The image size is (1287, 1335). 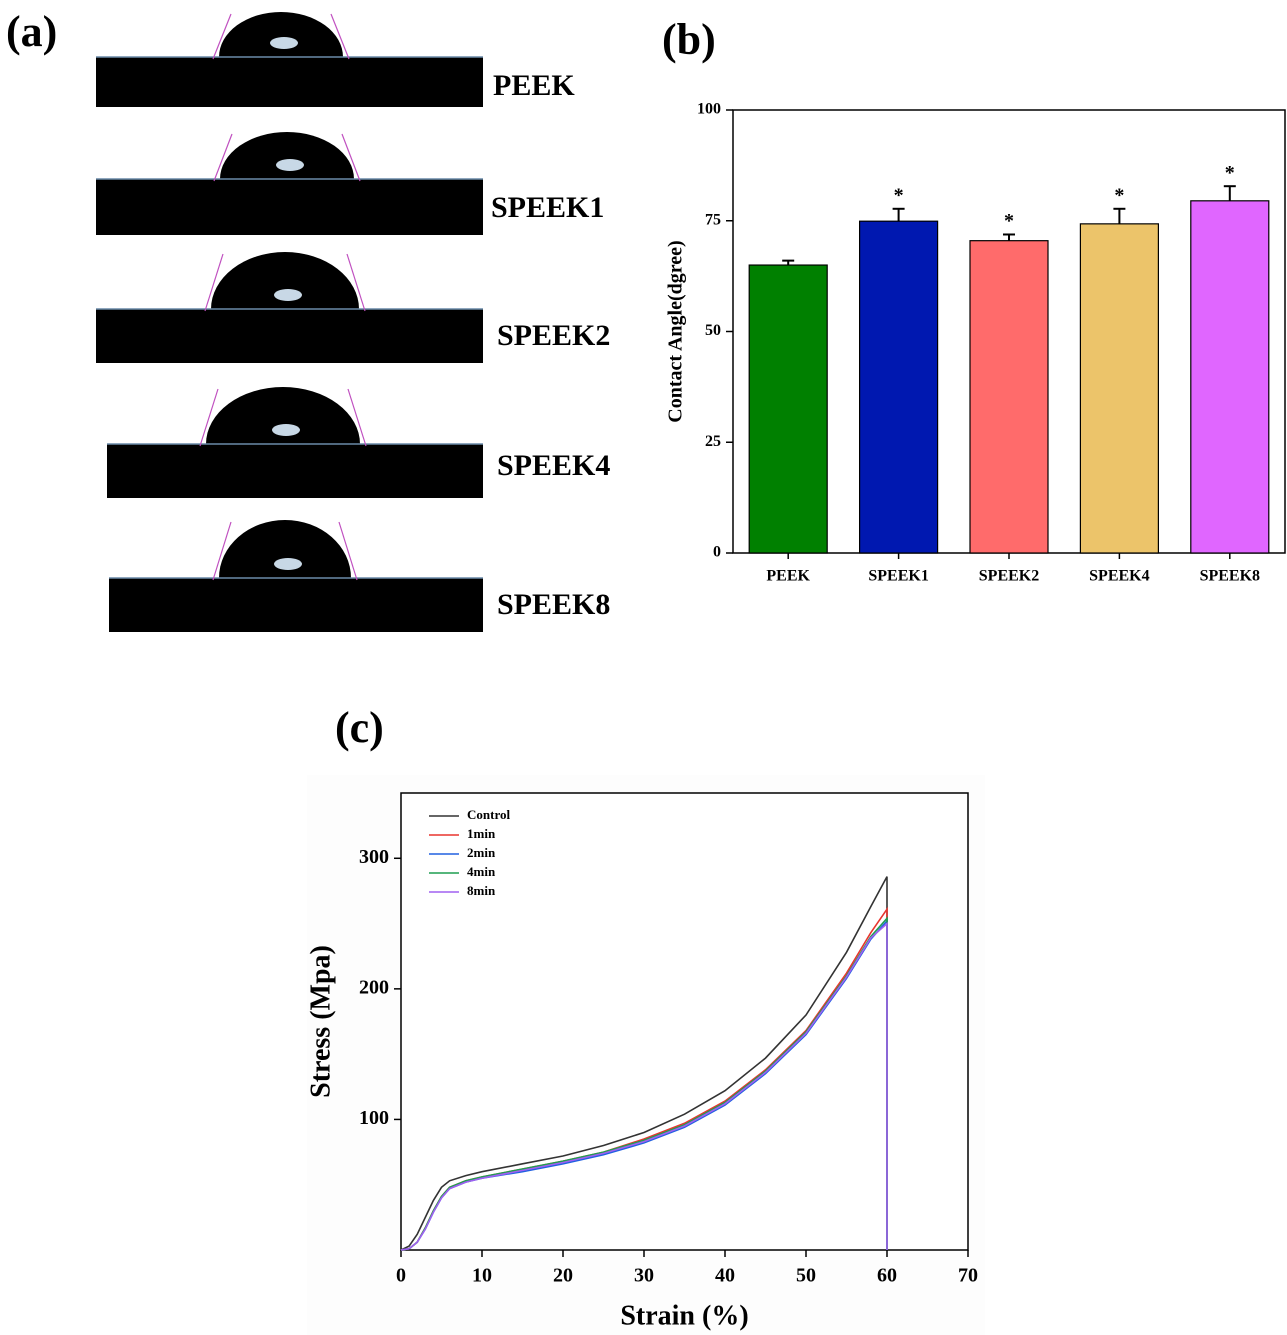 I want to click on legend-label: 1min, so click(x=481, y=833).